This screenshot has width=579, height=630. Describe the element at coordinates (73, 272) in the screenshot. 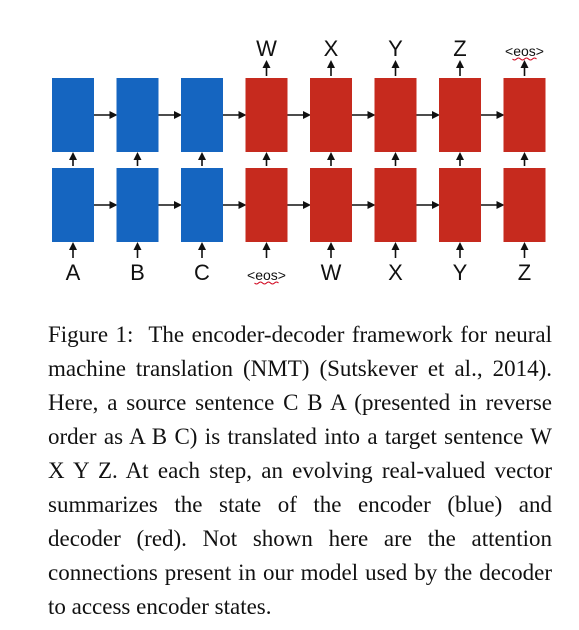

I see `input-token-label: A` at that location.